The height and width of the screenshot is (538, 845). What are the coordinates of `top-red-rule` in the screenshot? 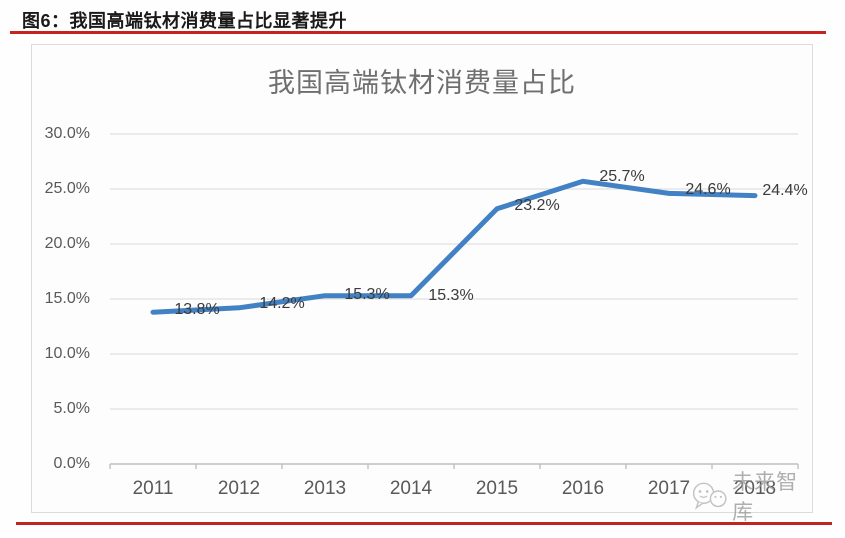 It's located at (418, 32).